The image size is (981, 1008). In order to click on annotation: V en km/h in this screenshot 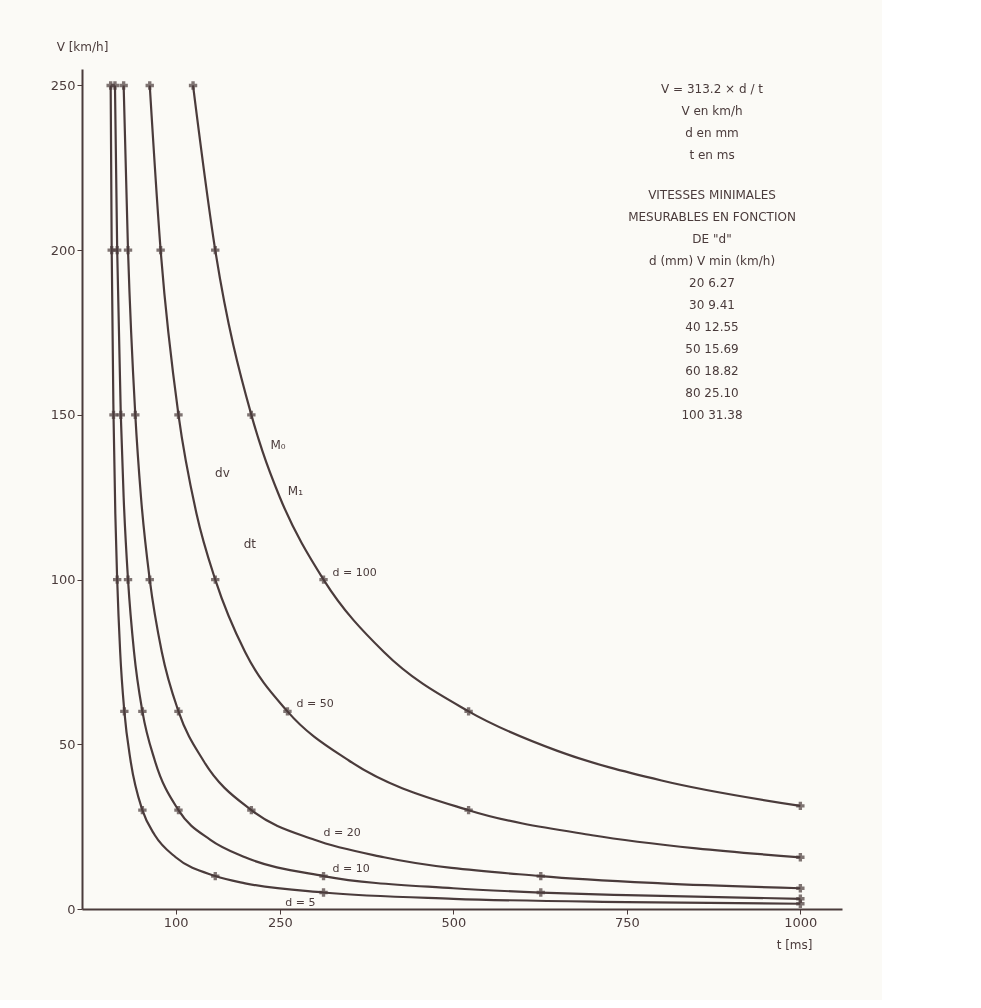, I will do `click(712, 111)`.